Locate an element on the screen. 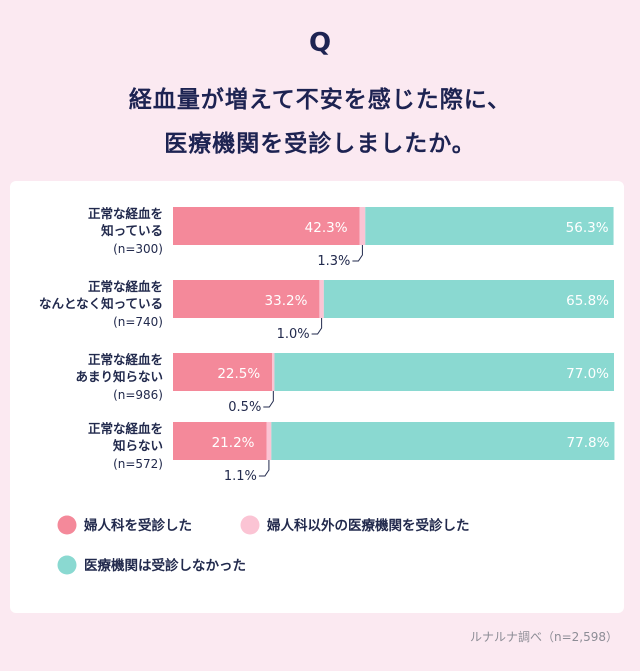  category-n-label: (n=740) is located at coordinates (138, 322).